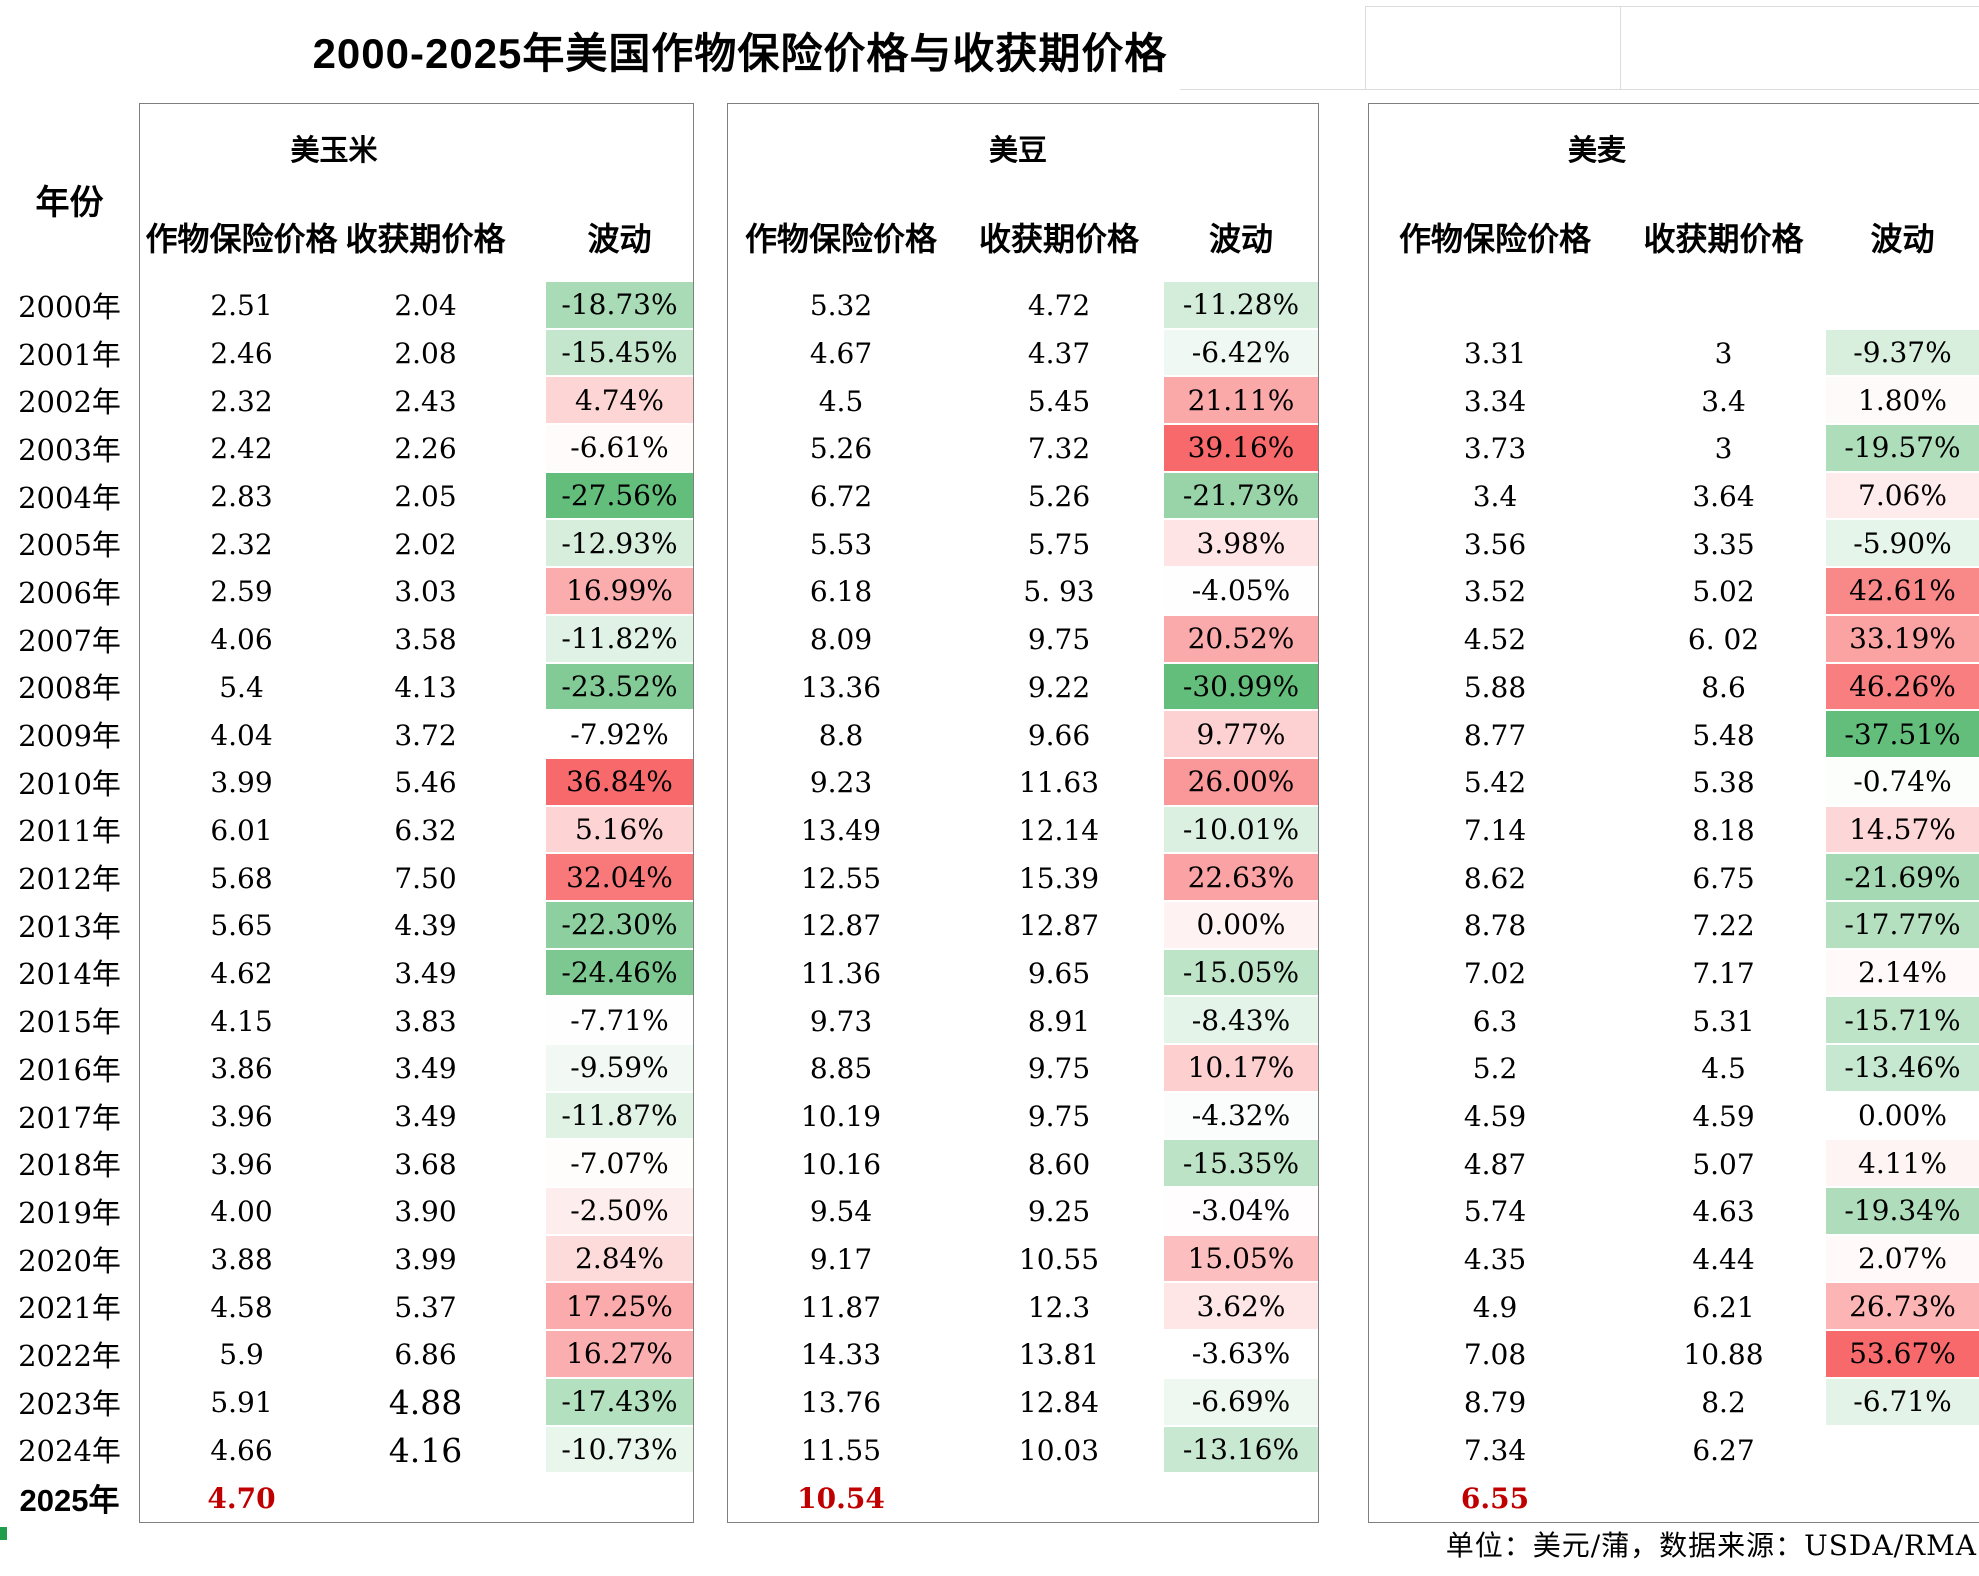 Image resolution: width=1979 pixels, height=1576 pixels. Describe the element at coordinates (1495, 1450) in the screenshot. I see `price-cell: 7.34` at that location.